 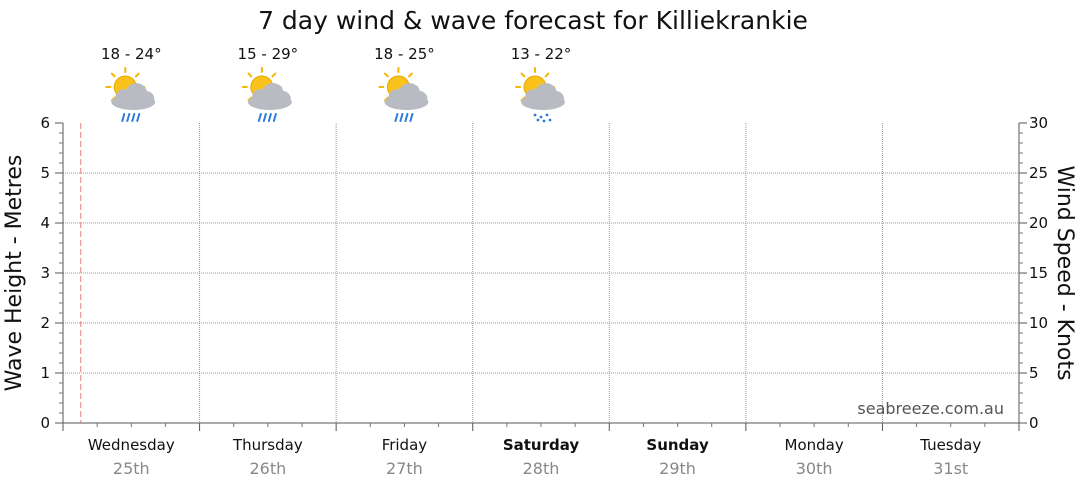 What do you see at coordinates (131, 54) in the screenshot?
I see `temperature-range: 18 - 24°` at bounding box center [131, 54].